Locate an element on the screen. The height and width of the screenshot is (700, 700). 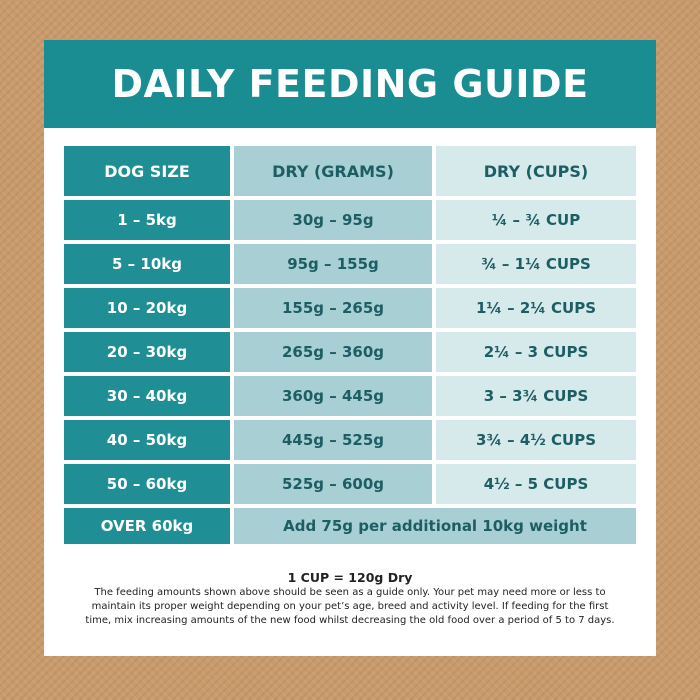
table-cell: 445g – 525g is located at coordinates (333, 440).